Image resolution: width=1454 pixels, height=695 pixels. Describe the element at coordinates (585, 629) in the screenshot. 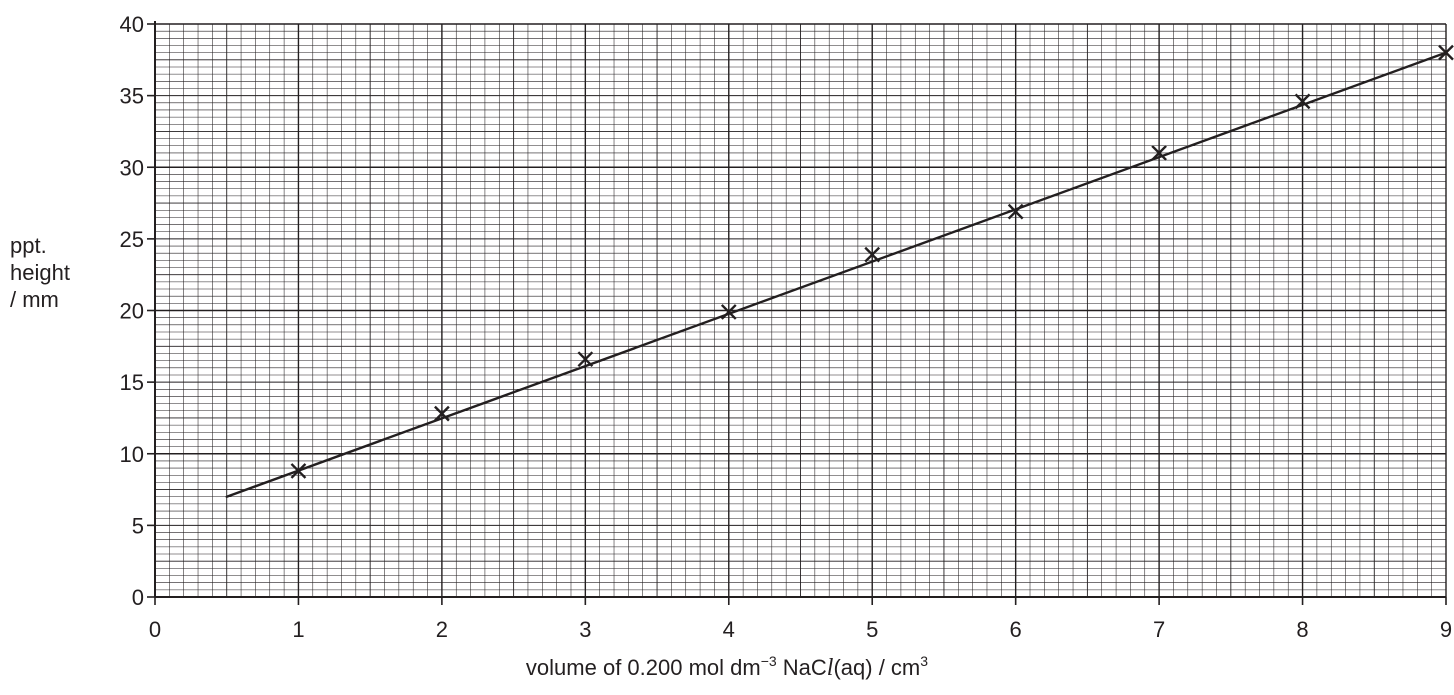

I see `x-tick-label: 3` at that location.